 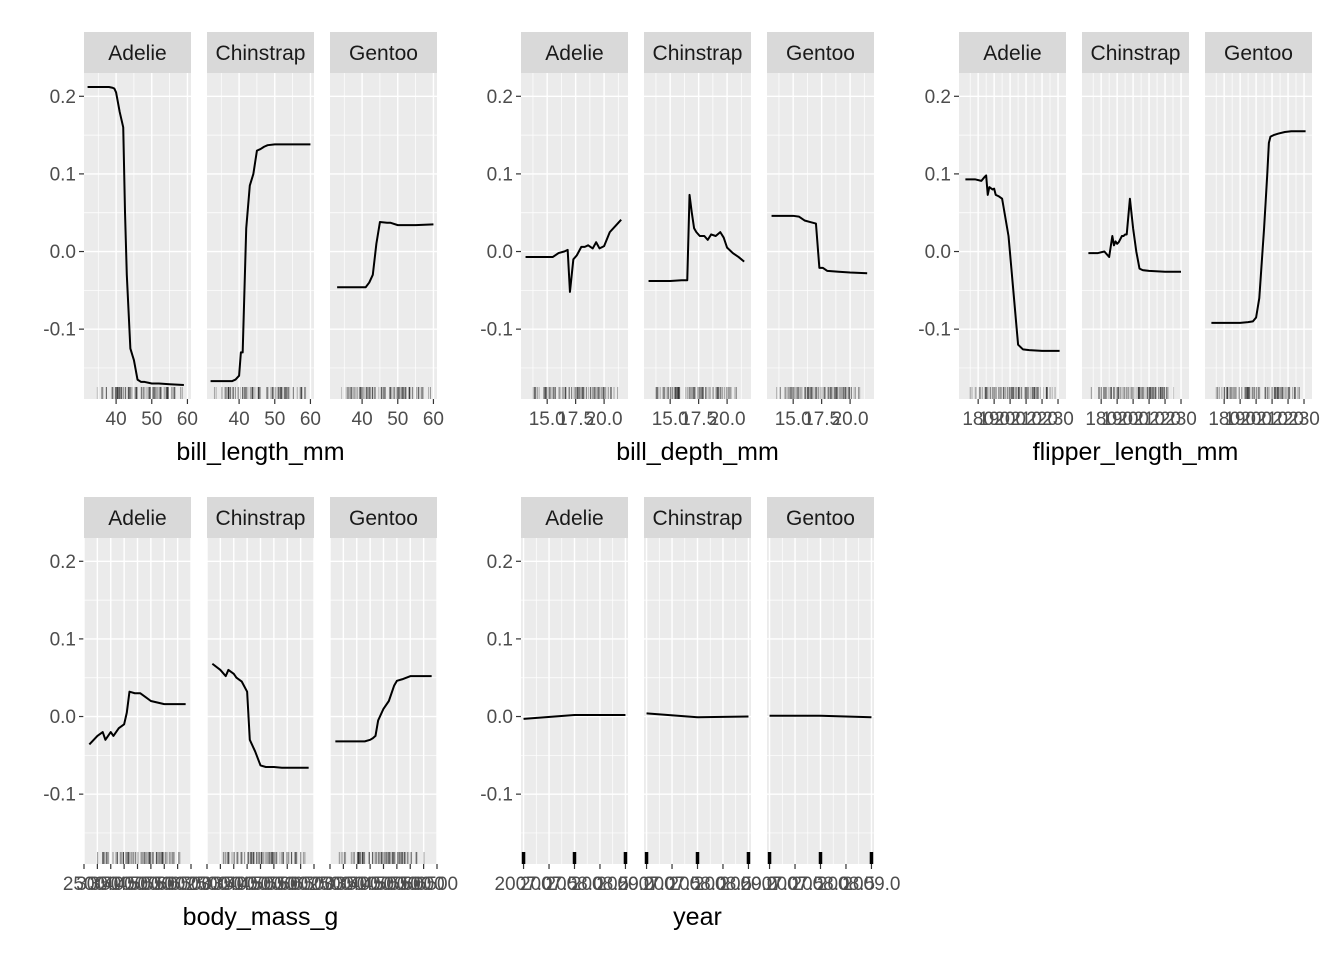 I want to click on x-tick-label: 2008.0, so click(x=697, y=884).